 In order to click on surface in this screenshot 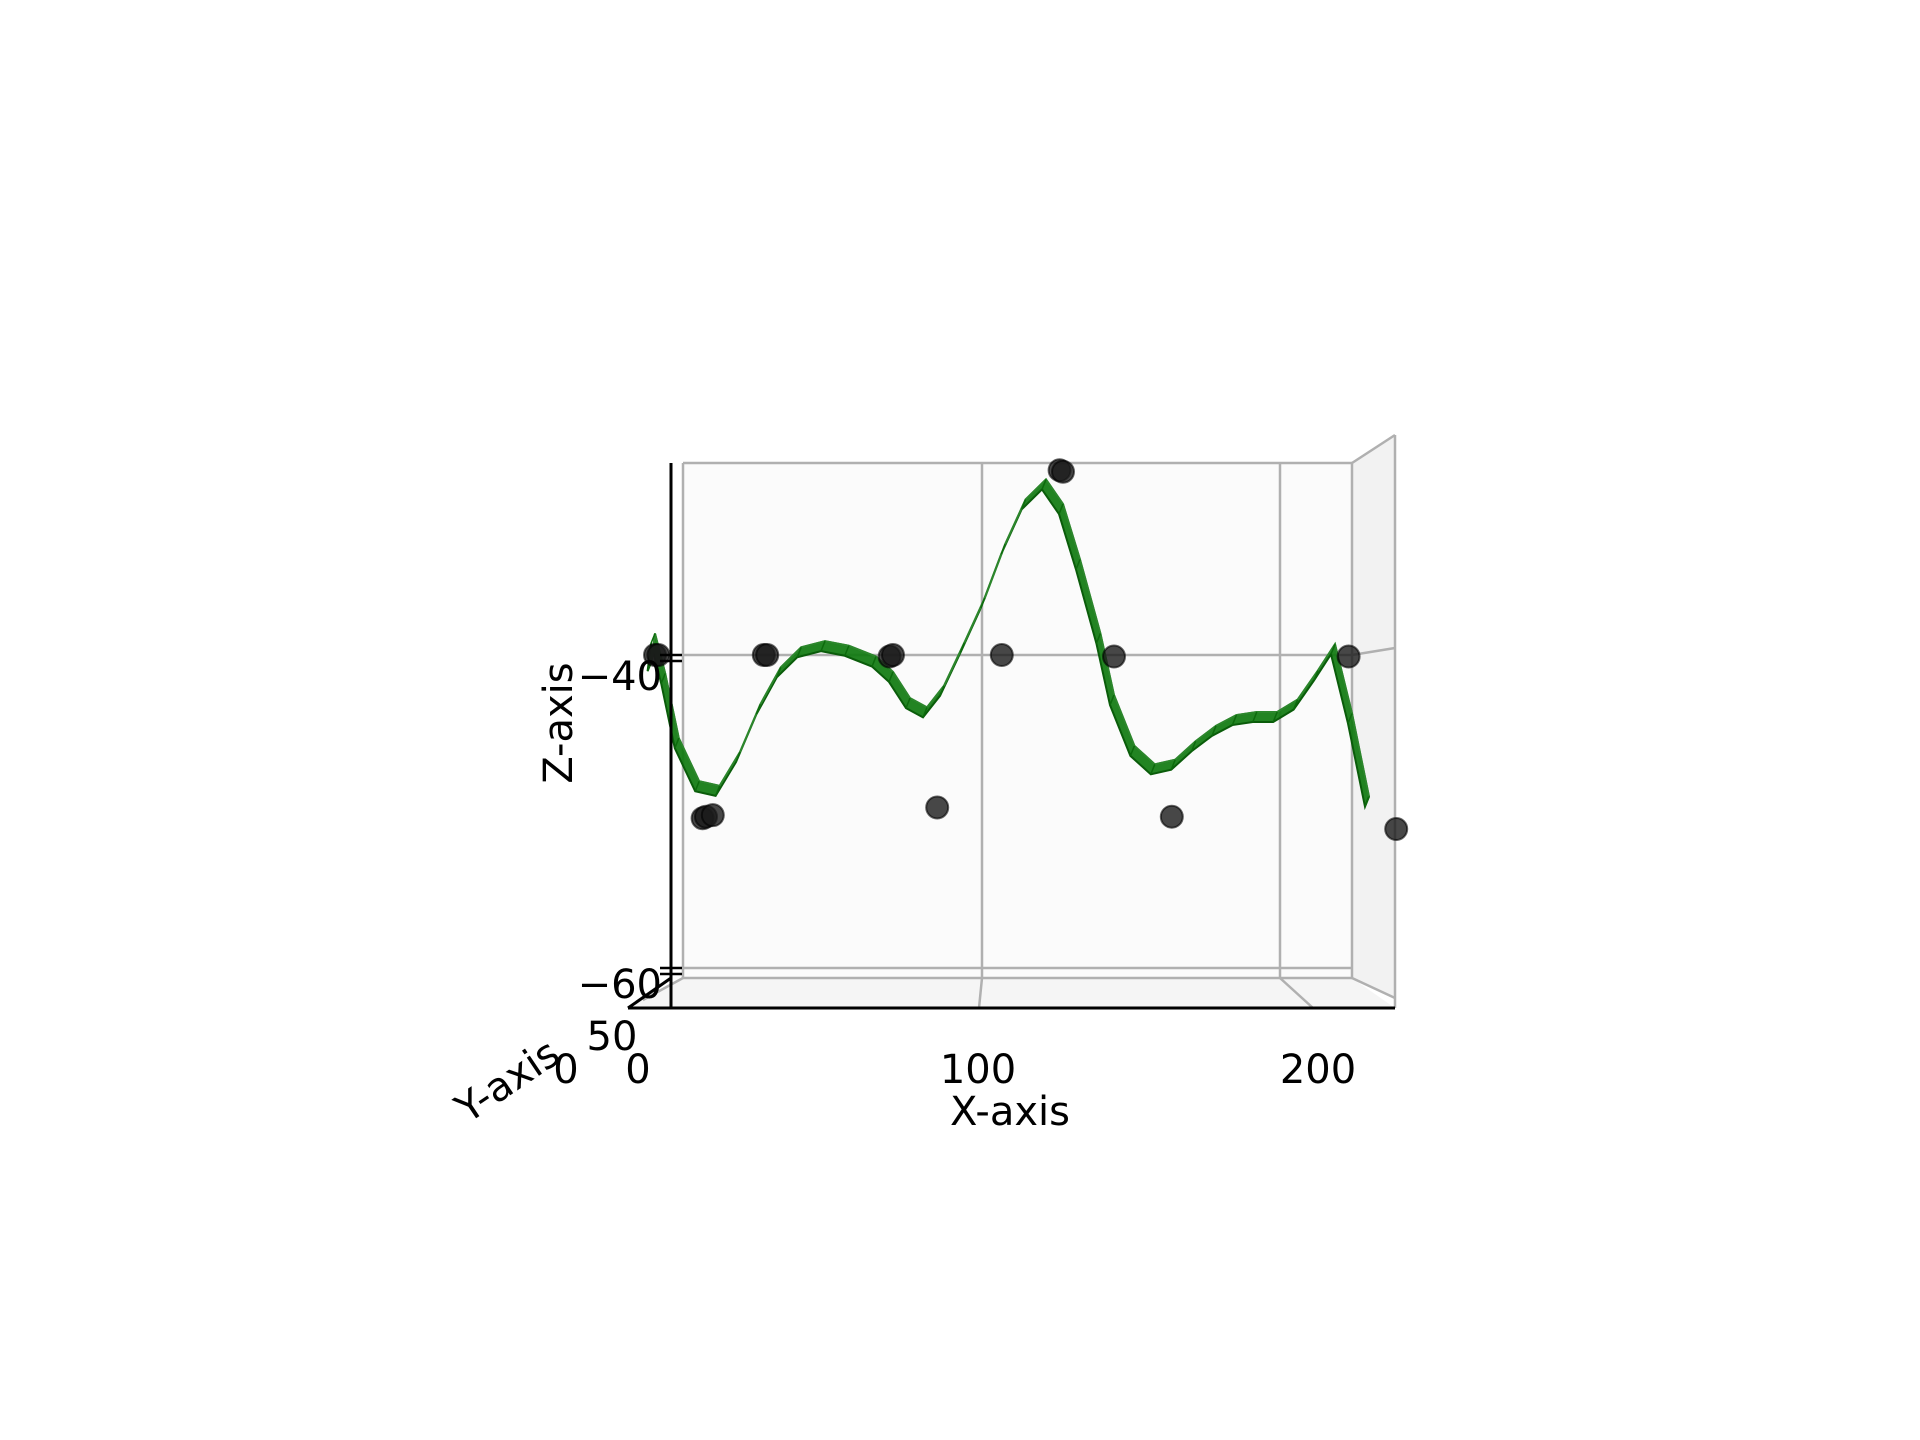, I will do `click(1008, 644)`.